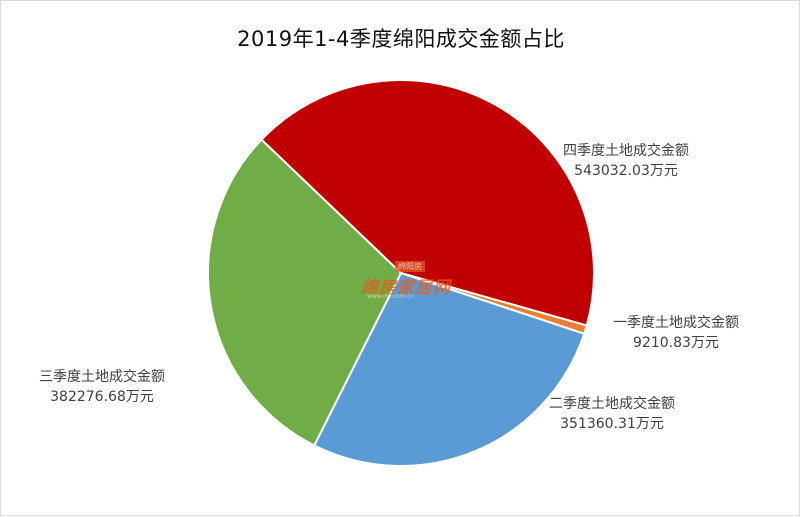 This screenshot has height=517, width=800. I want to click on data-label-q3-name: 三季度土地成交金额, so click(102, 377).